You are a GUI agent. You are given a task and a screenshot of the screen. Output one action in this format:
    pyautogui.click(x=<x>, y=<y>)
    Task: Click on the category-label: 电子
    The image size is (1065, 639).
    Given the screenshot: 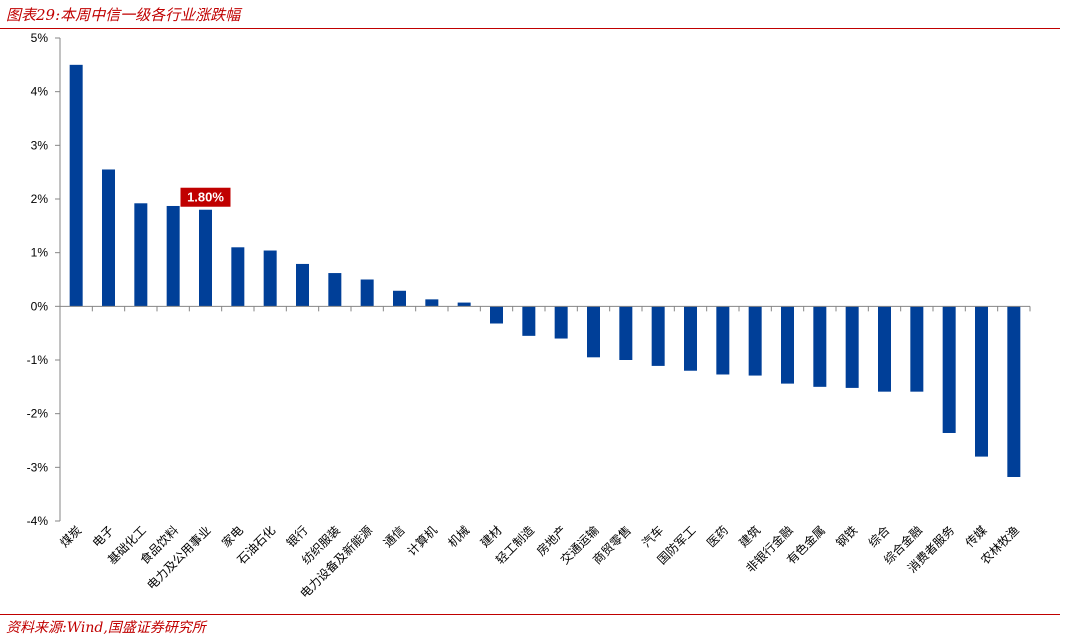 What is the action you would take?
    pyautogui.click(x=103, y=536)
    